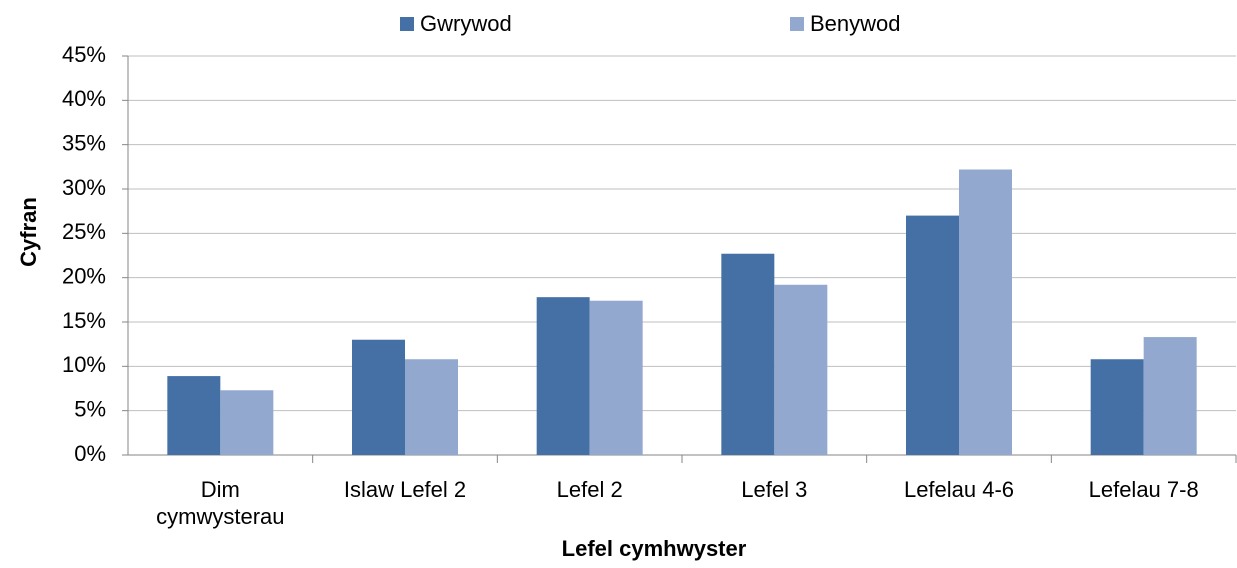 This screenshot has width=1237, height=568. What do you see at coordinates (466, 23) in the screenshot?
I see `legend-label: Gwrywod` at bounding box center [466, 23].